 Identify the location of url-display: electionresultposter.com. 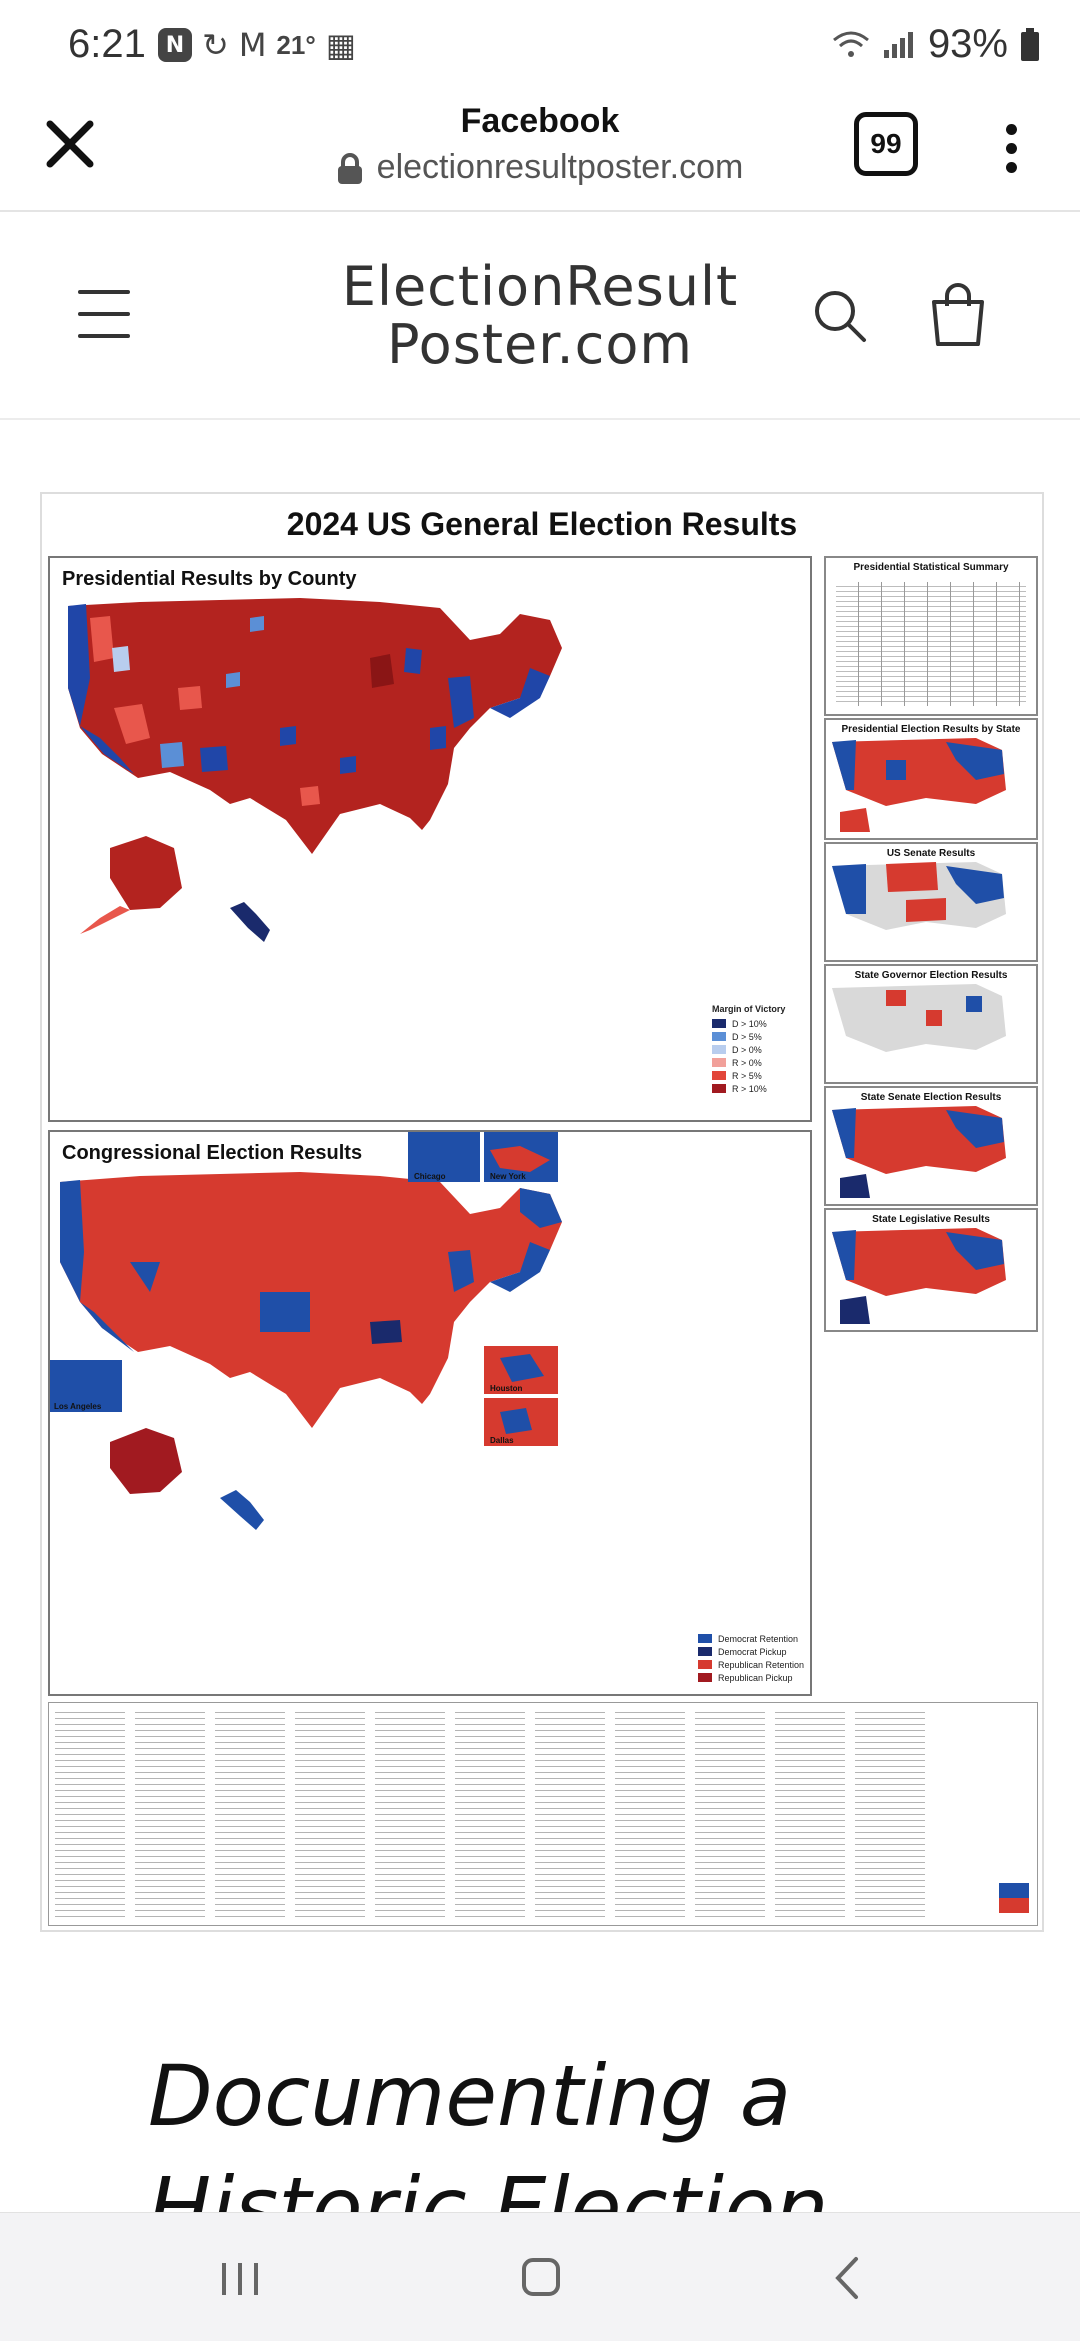
(540, 167).